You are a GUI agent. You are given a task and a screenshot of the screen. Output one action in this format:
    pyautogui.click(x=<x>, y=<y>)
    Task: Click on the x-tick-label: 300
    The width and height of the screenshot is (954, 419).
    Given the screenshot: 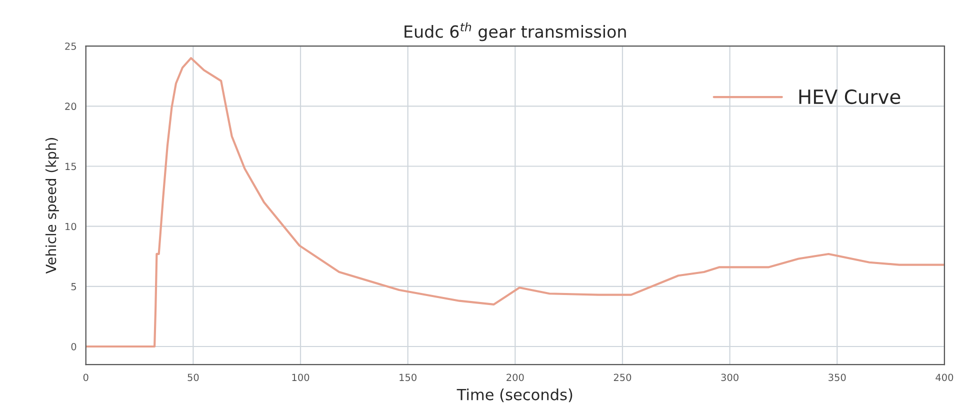 What is the action you would take?
    pyautogui.click(x=729, y=378)
    